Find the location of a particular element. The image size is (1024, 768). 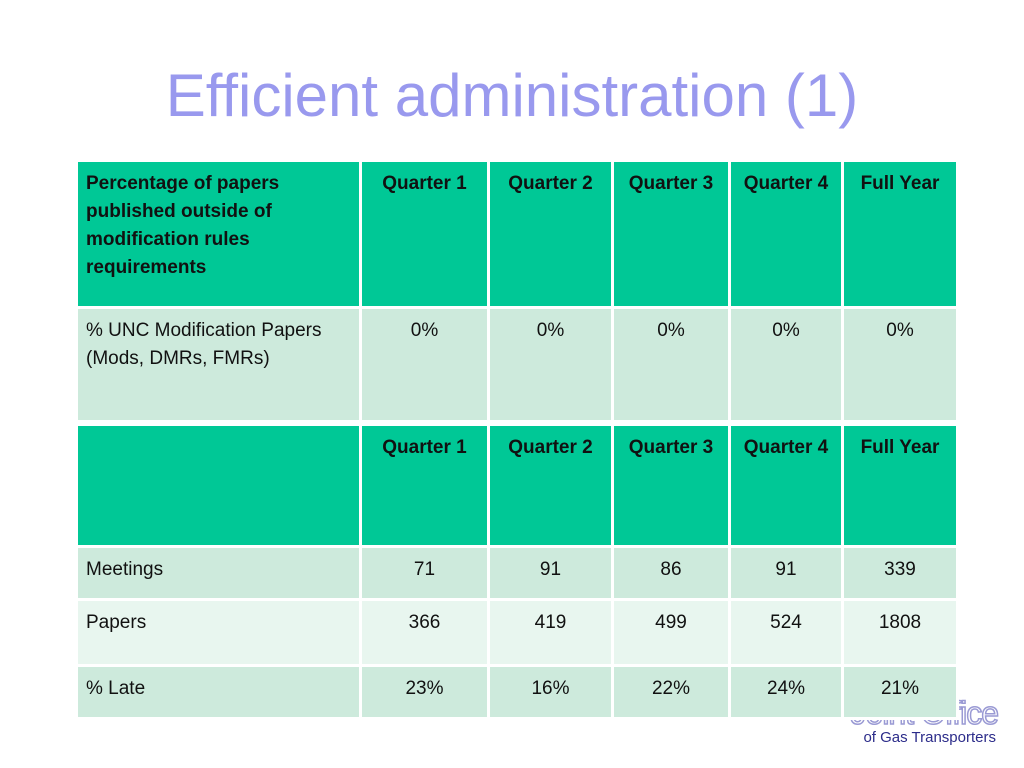

cell-quarter-2: 16% is located at coordinates (550, 692).